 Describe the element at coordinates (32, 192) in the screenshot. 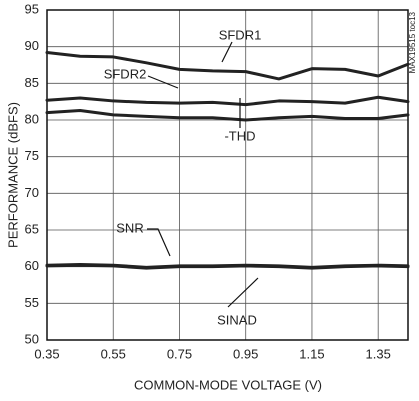

I see `y-tick-label: 70` at that location.